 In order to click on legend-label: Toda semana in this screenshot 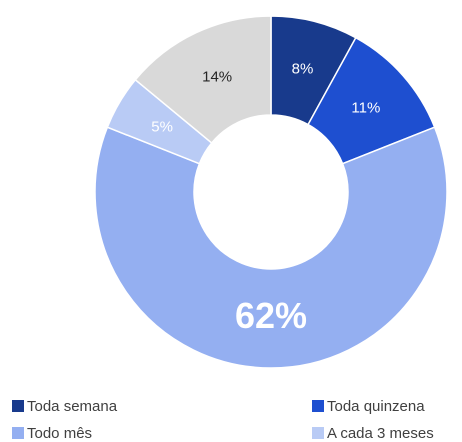, I will do `click(72, 406)`.